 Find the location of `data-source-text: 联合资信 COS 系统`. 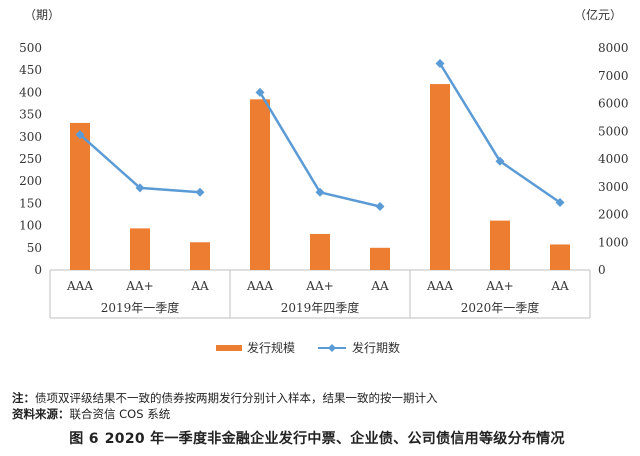

data-source-text: 联合资信 COS 系统 is located at coordinates (120, 414).